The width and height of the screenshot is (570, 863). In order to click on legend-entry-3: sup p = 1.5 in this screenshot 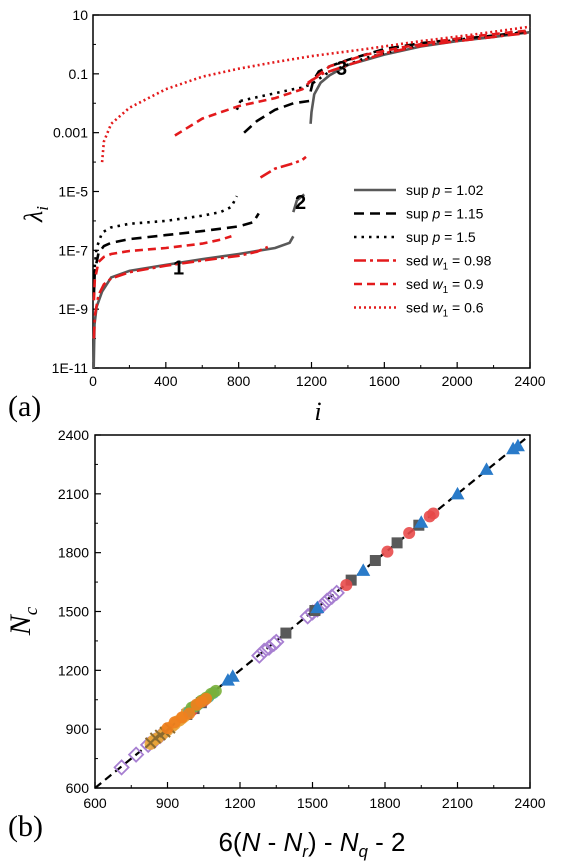, I will do `click(441, 237)`.